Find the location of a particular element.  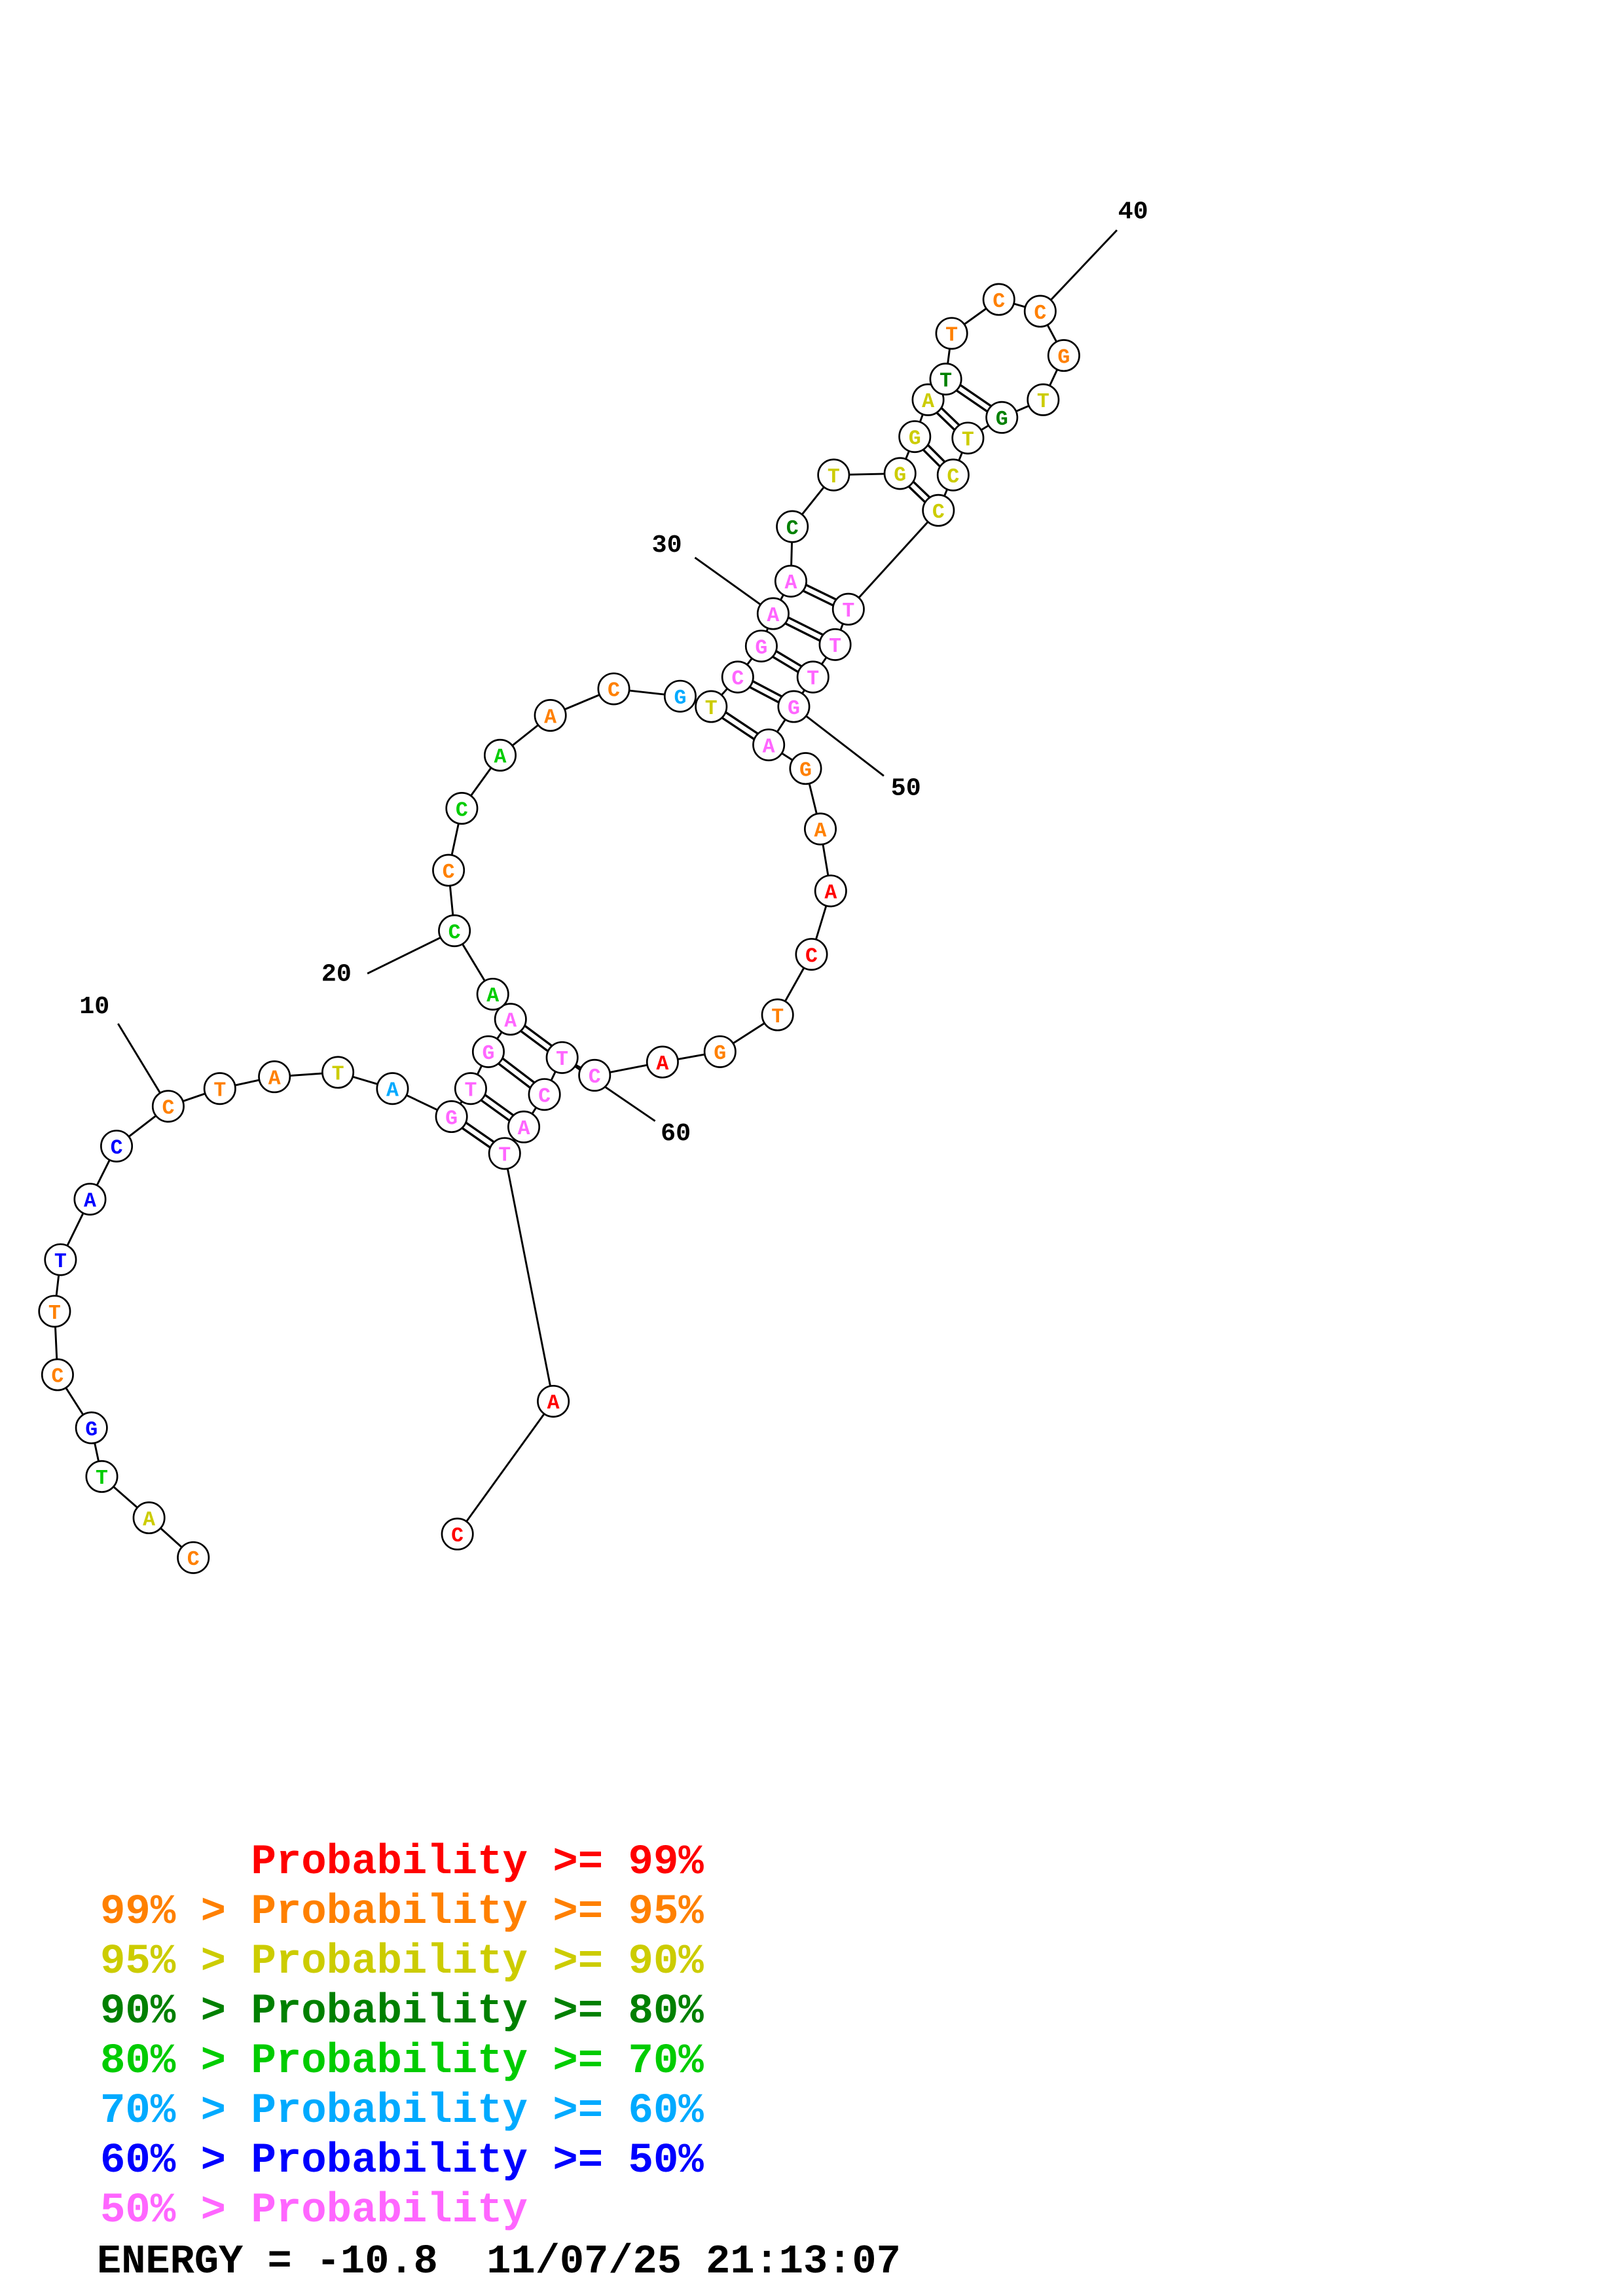

position-label: 10 is located at coordinates (94, 1006).